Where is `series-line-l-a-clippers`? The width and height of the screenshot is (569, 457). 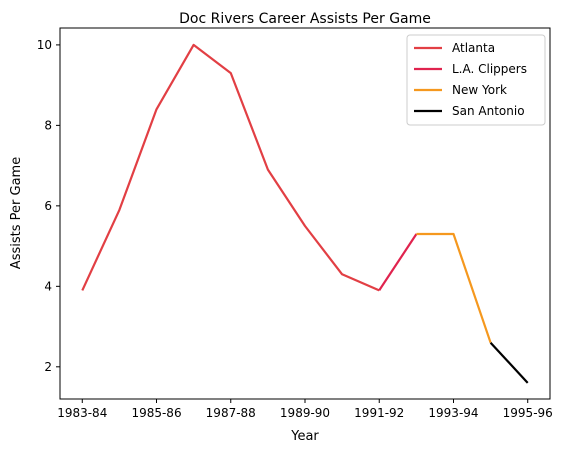 series-line-l-a-clippers is located at coordinates (398, 262).